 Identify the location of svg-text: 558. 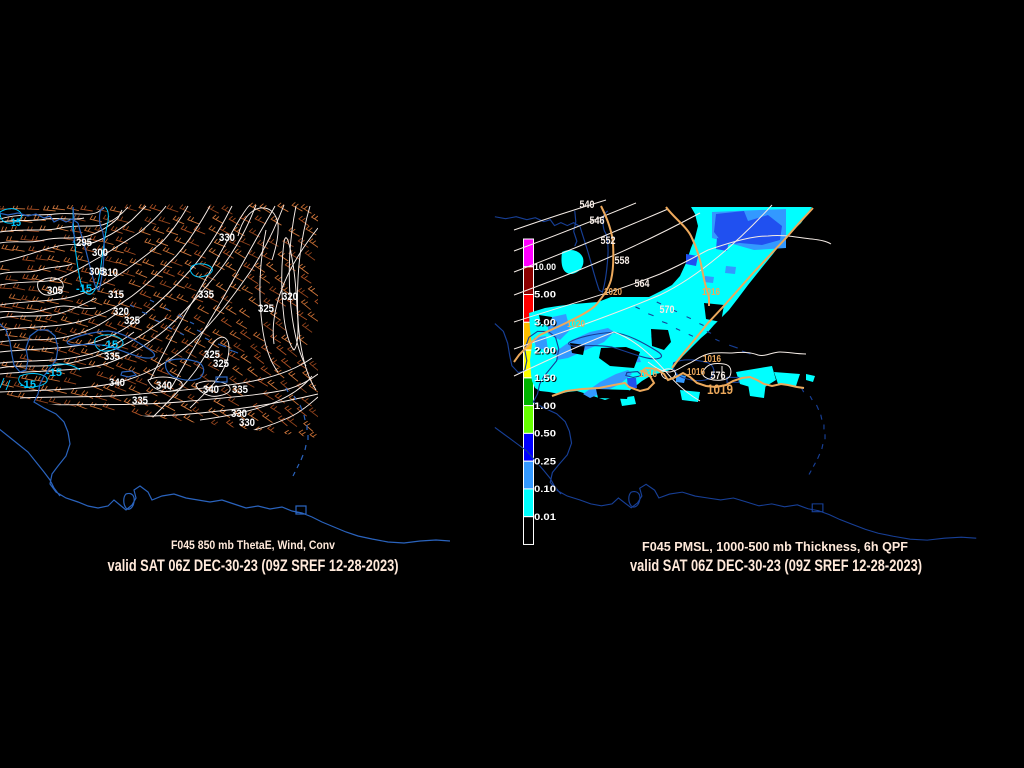
(622, 261).